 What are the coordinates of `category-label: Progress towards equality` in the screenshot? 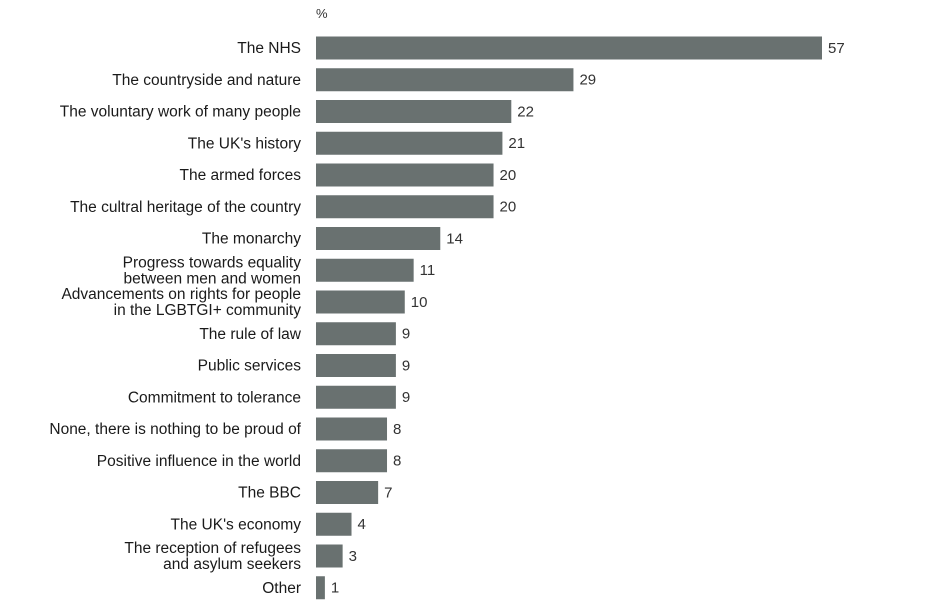 It's located at (212, 262).